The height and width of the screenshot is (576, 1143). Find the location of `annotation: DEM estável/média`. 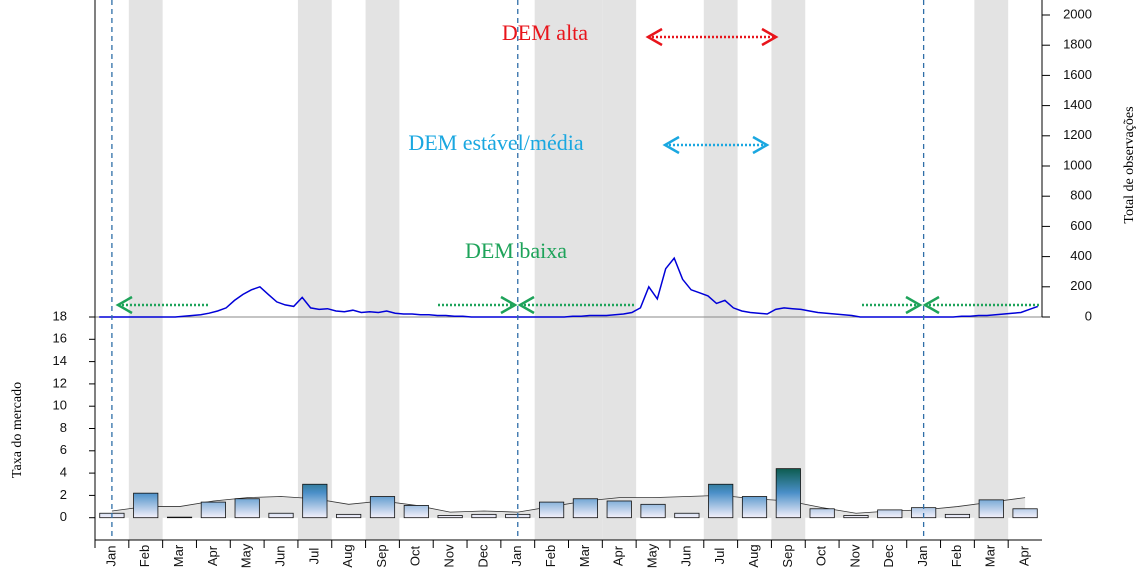

annotation: DEM estável/média is located at coordinates (496, 142).